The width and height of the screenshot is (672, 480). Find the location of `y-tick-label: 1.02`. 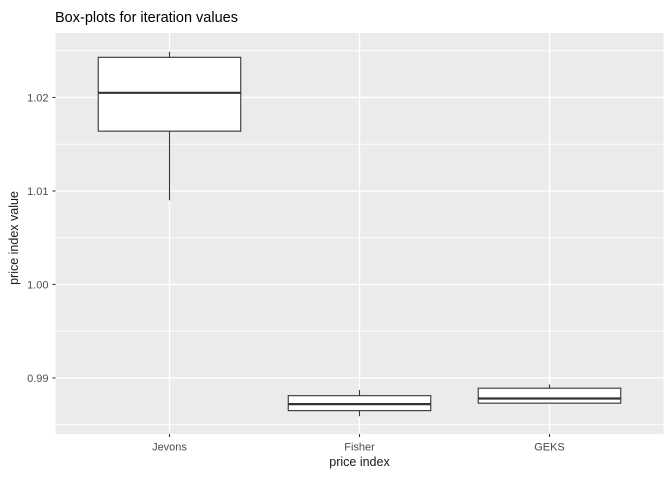

y-tick-label: 1.02 is located at coordinates (37, 98).